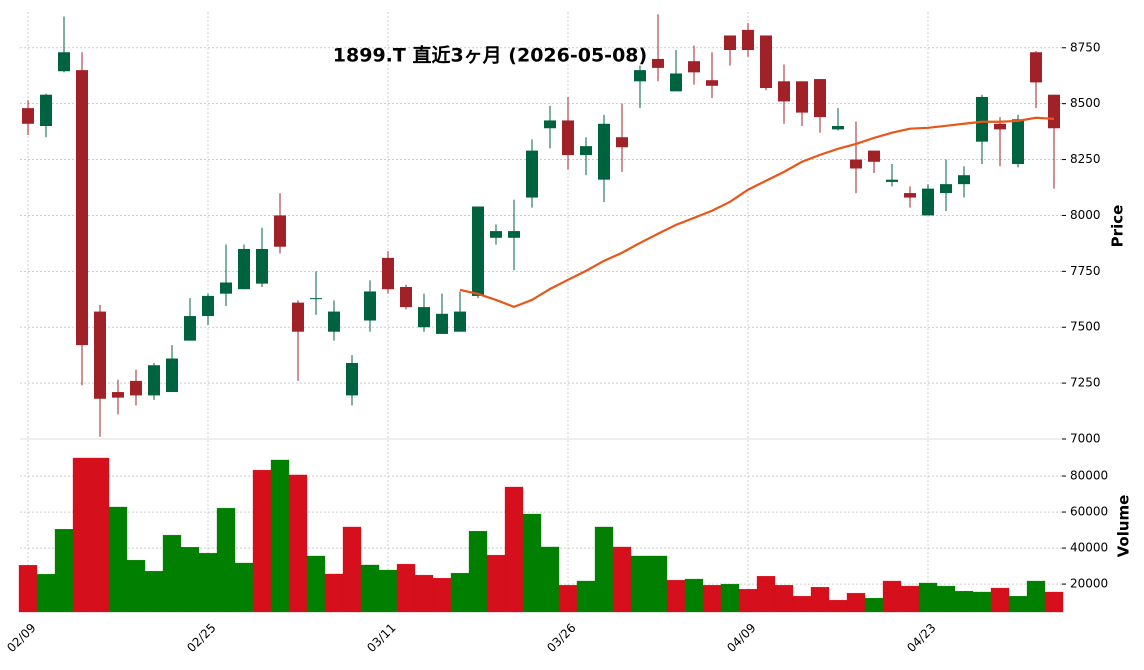 This screenshot has width=1144, height=670. Describe the element at coordinates (741, 638) in the screenshot. I see `x-tick-label: 04/09` at that location.